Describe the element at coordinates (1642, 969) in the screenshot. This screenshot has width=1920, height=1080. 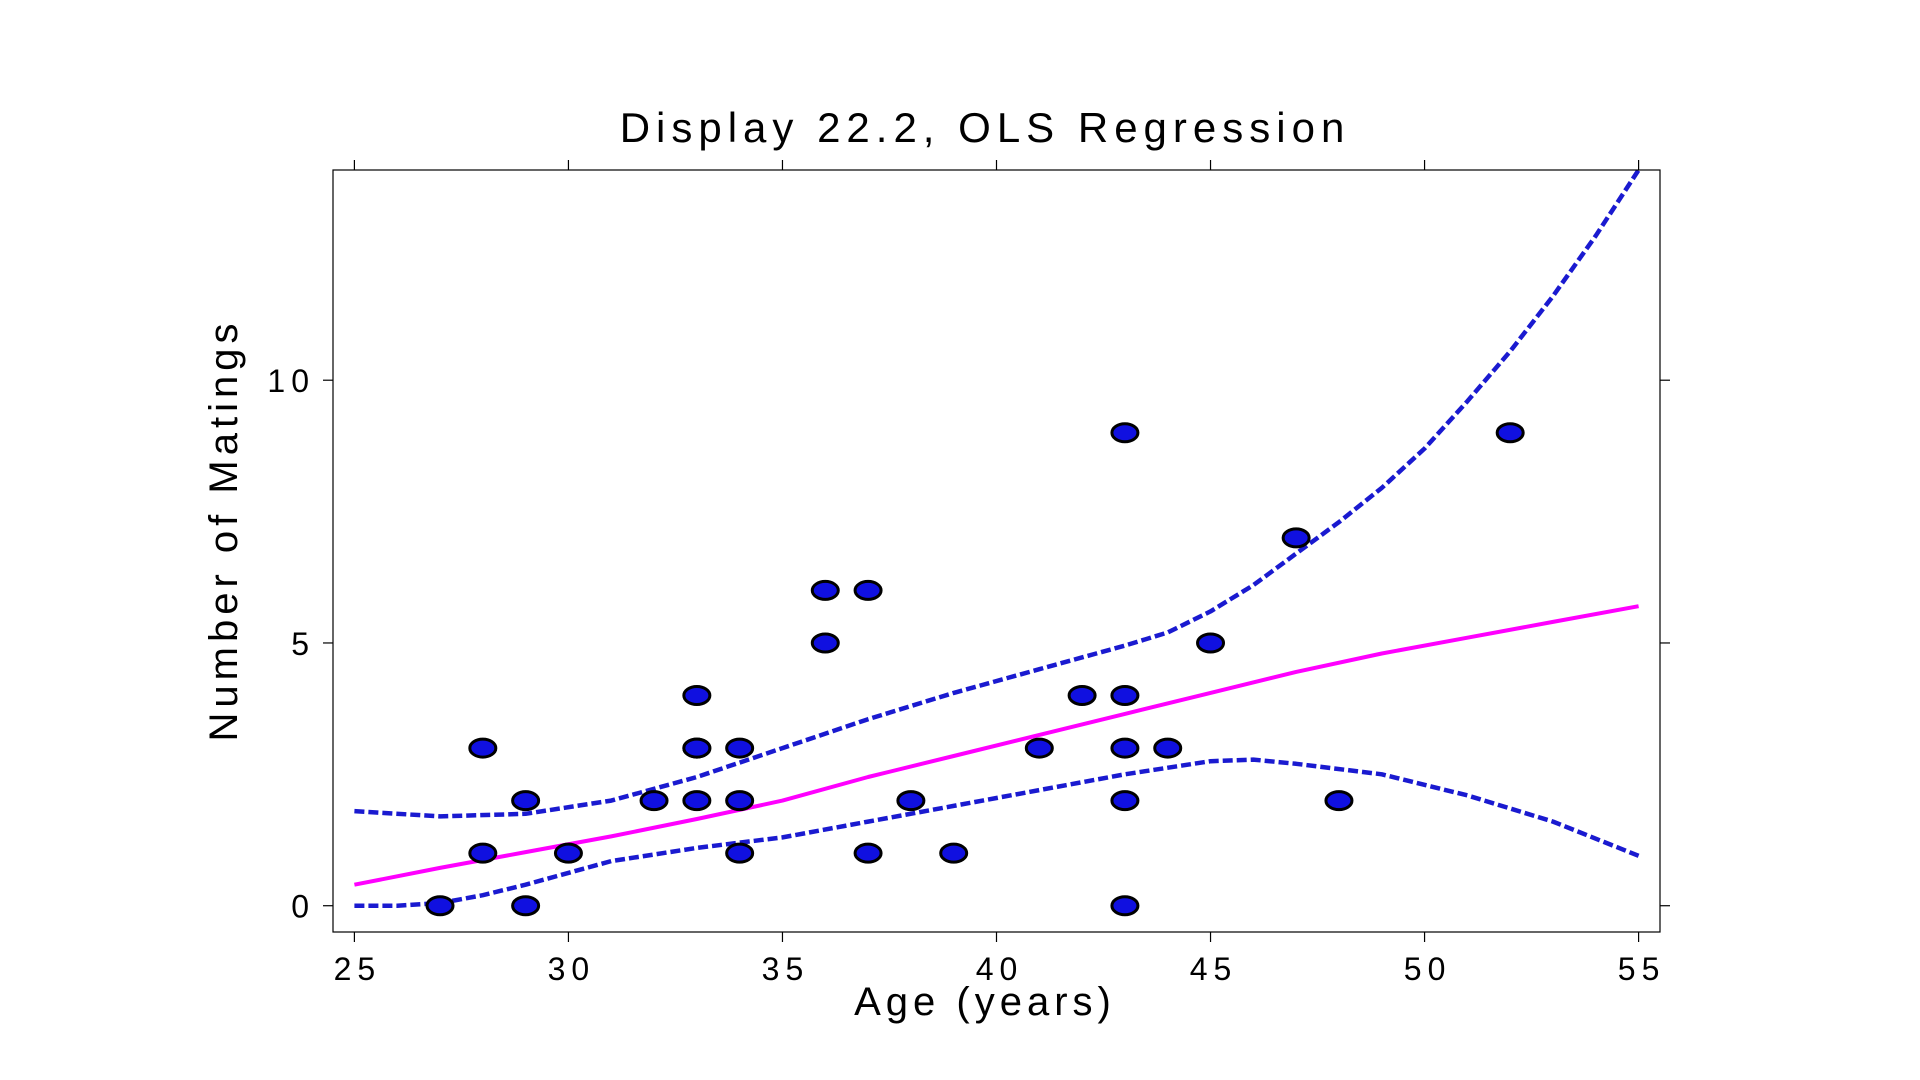
I see `x-tick-label: 55` at that location.